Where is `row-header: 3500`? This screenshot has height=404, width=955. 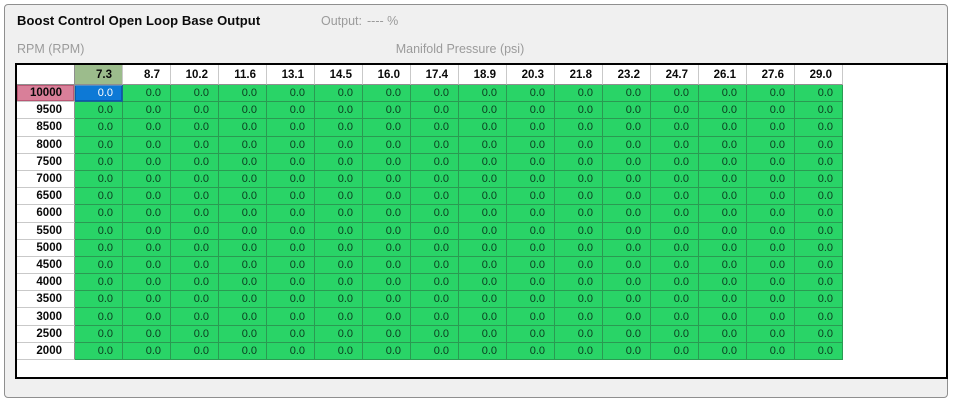 row-header: 3500 is located at coordinates (46, 300).